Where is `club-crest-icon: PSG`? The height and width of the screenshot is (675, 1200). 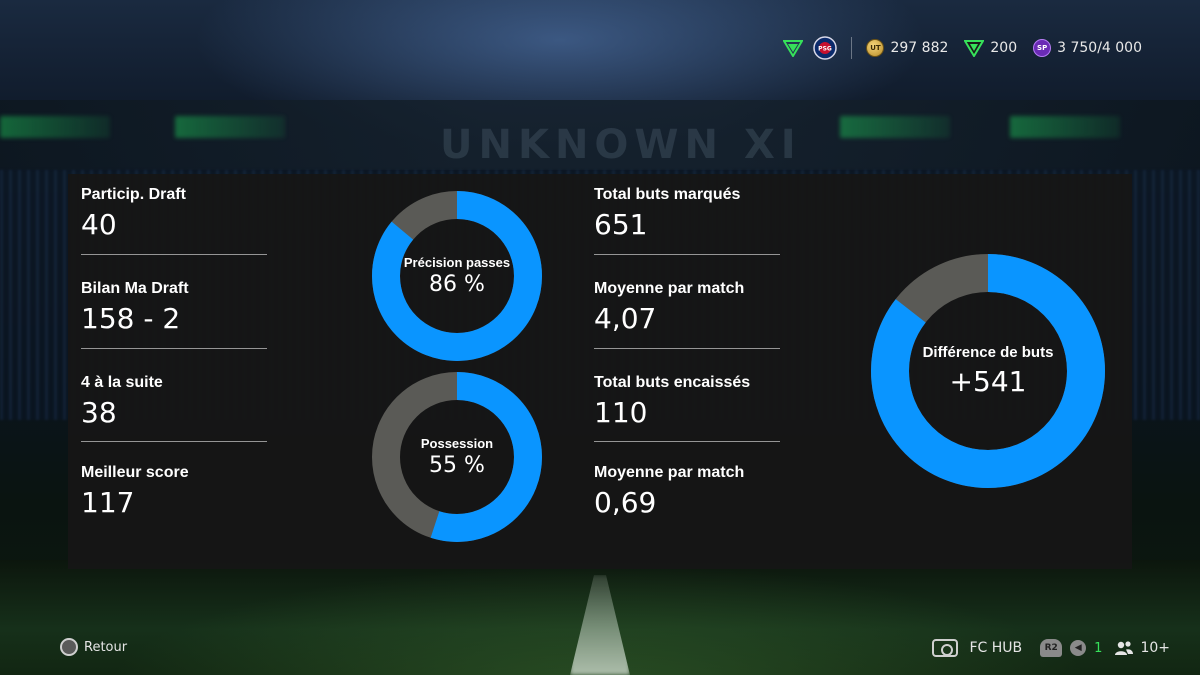 club-crest-icon: PSG is located at coordinates (825, 48).